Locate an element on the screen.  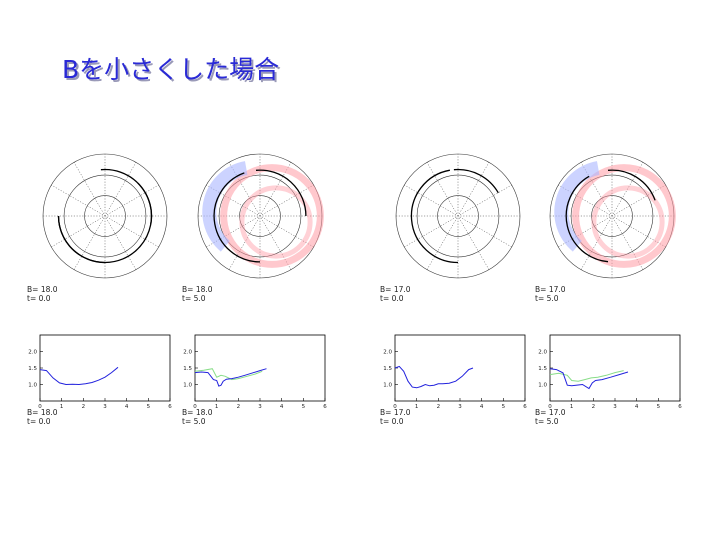
polar-plot-1: B= 18.0t= 0.0 is located at coordinates (97, 228).